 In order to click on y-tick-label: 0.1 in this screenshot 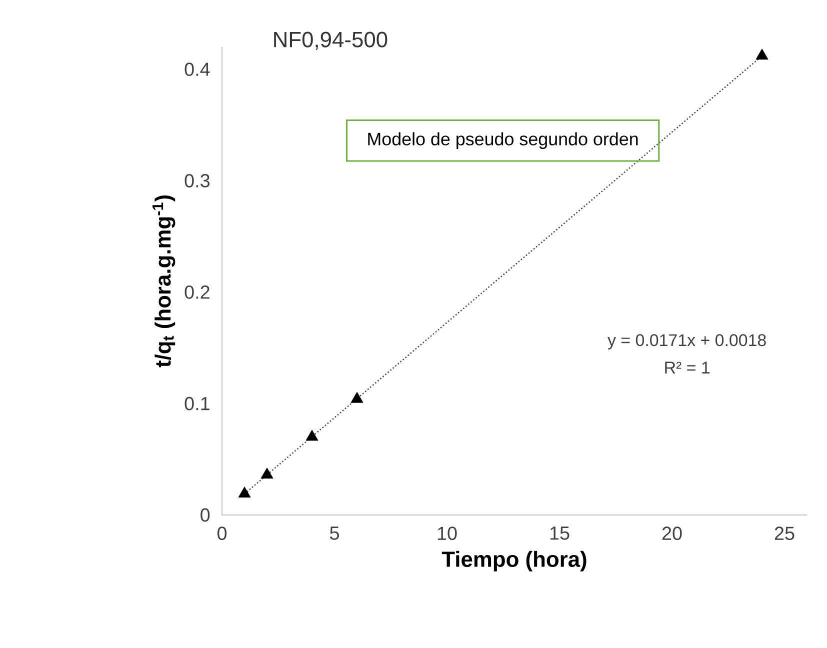, I will do `click(197, 403)`.